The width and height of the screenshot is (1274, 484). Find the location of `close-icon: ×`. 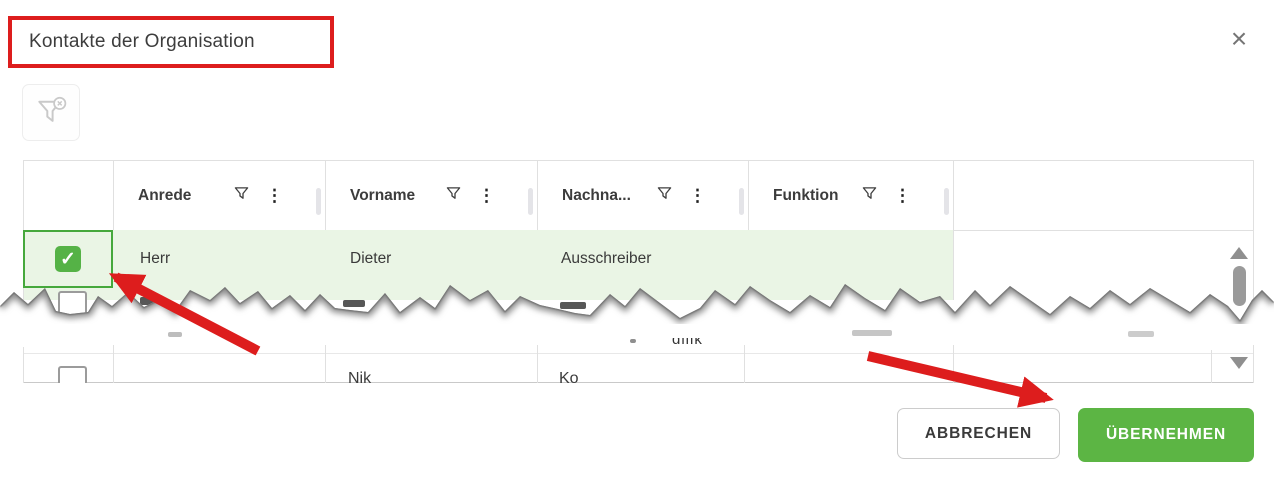

close-icon: × is located at coordinates (1239, 38).